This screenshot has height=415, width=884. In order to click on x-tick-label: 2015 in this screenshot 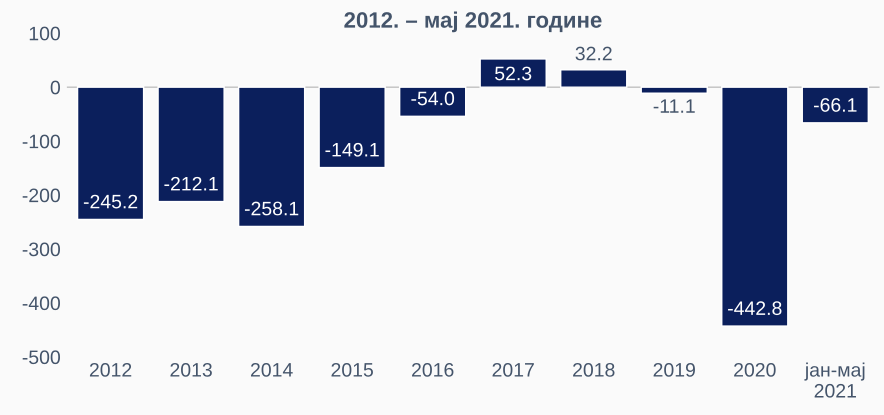, I will do `click(352, 369)`.